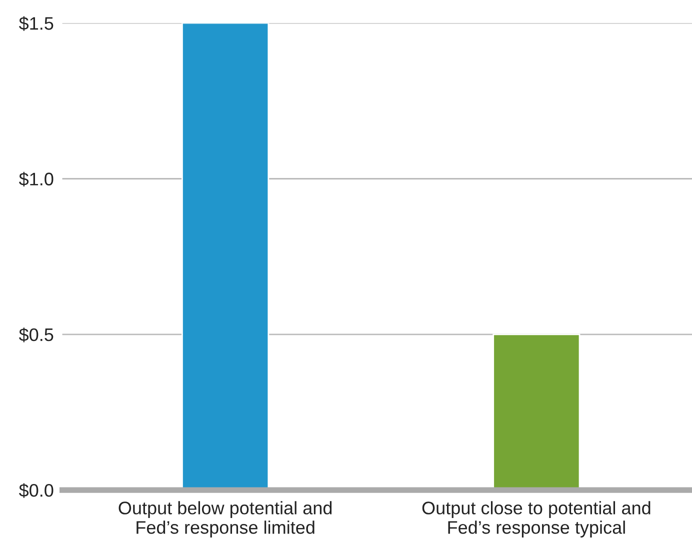 The width and height of the screenshot is (692, 550). What do you see at coordinates (36, 335) in the screenshot?
I see `y-tick-label: $0.5` at bounding box center [36, 335].